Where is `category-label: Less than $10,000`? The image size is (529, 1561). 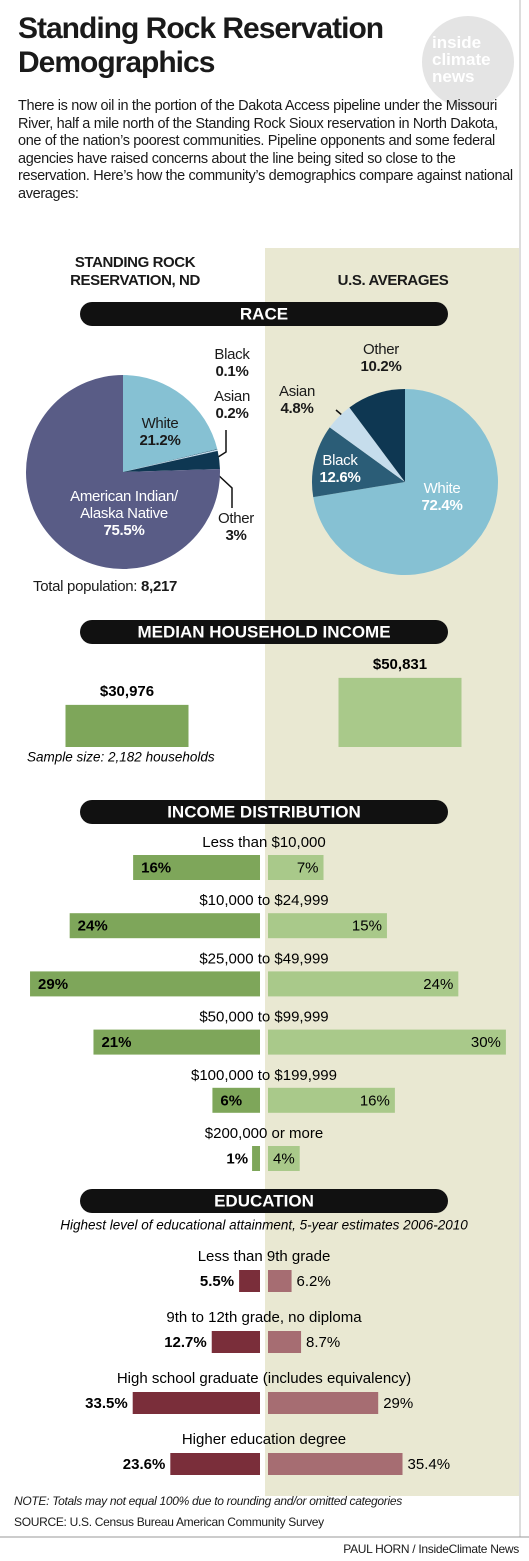
category-label: Less than $10,000 is located at coordinates (263, 842).